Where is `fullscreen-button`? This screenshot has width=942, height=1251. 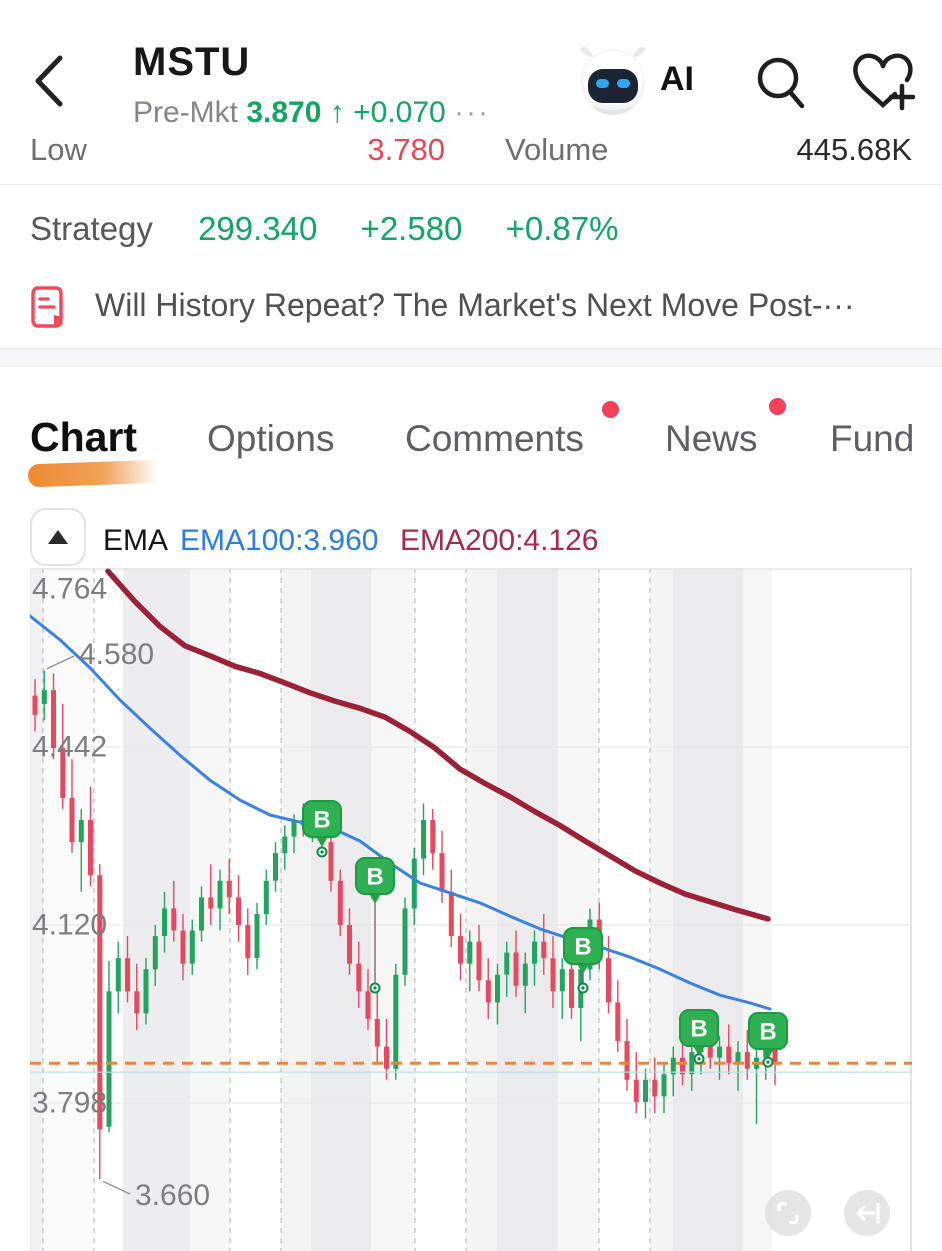 fullscreen-button is located at coordinates (788, 1213).